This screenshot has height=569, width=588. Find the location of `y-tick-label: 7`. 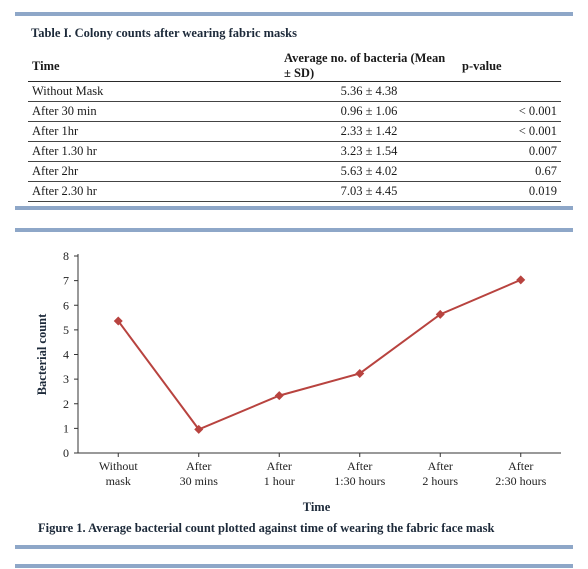

y-tick-label: 7 is located at coordinates (66, 281).